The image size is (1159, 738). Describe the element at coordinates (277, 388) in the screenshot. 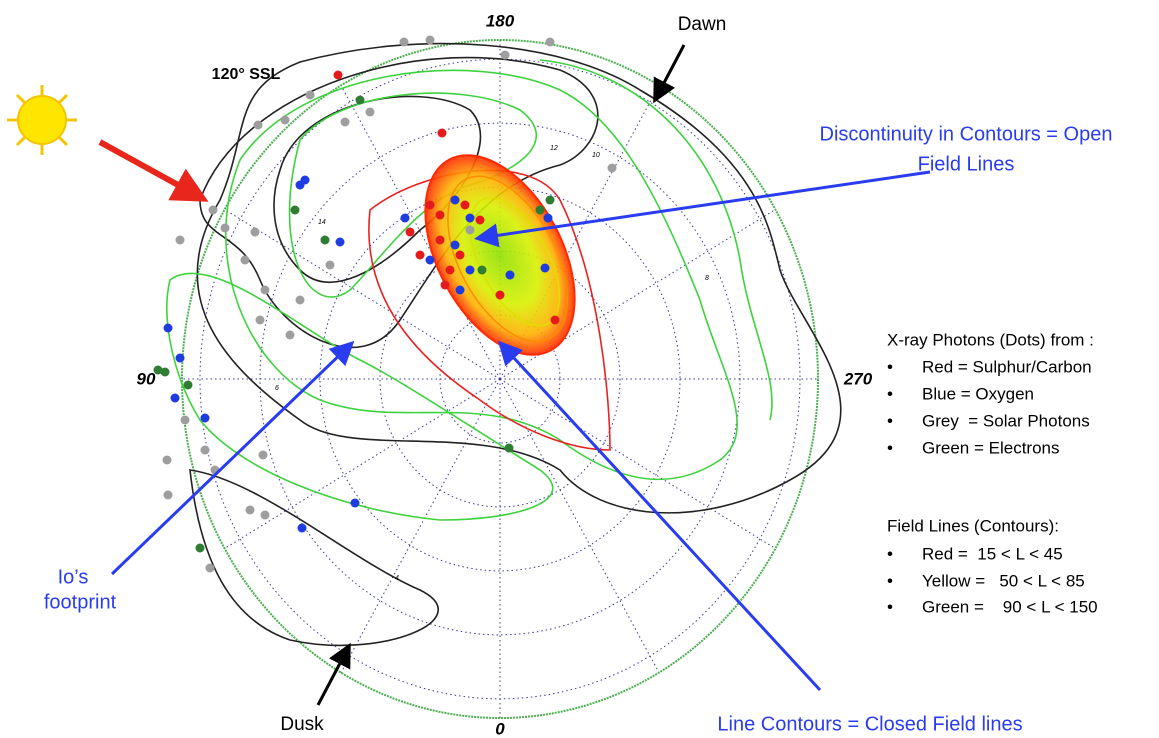

I see `contour-label: 6` at that location.